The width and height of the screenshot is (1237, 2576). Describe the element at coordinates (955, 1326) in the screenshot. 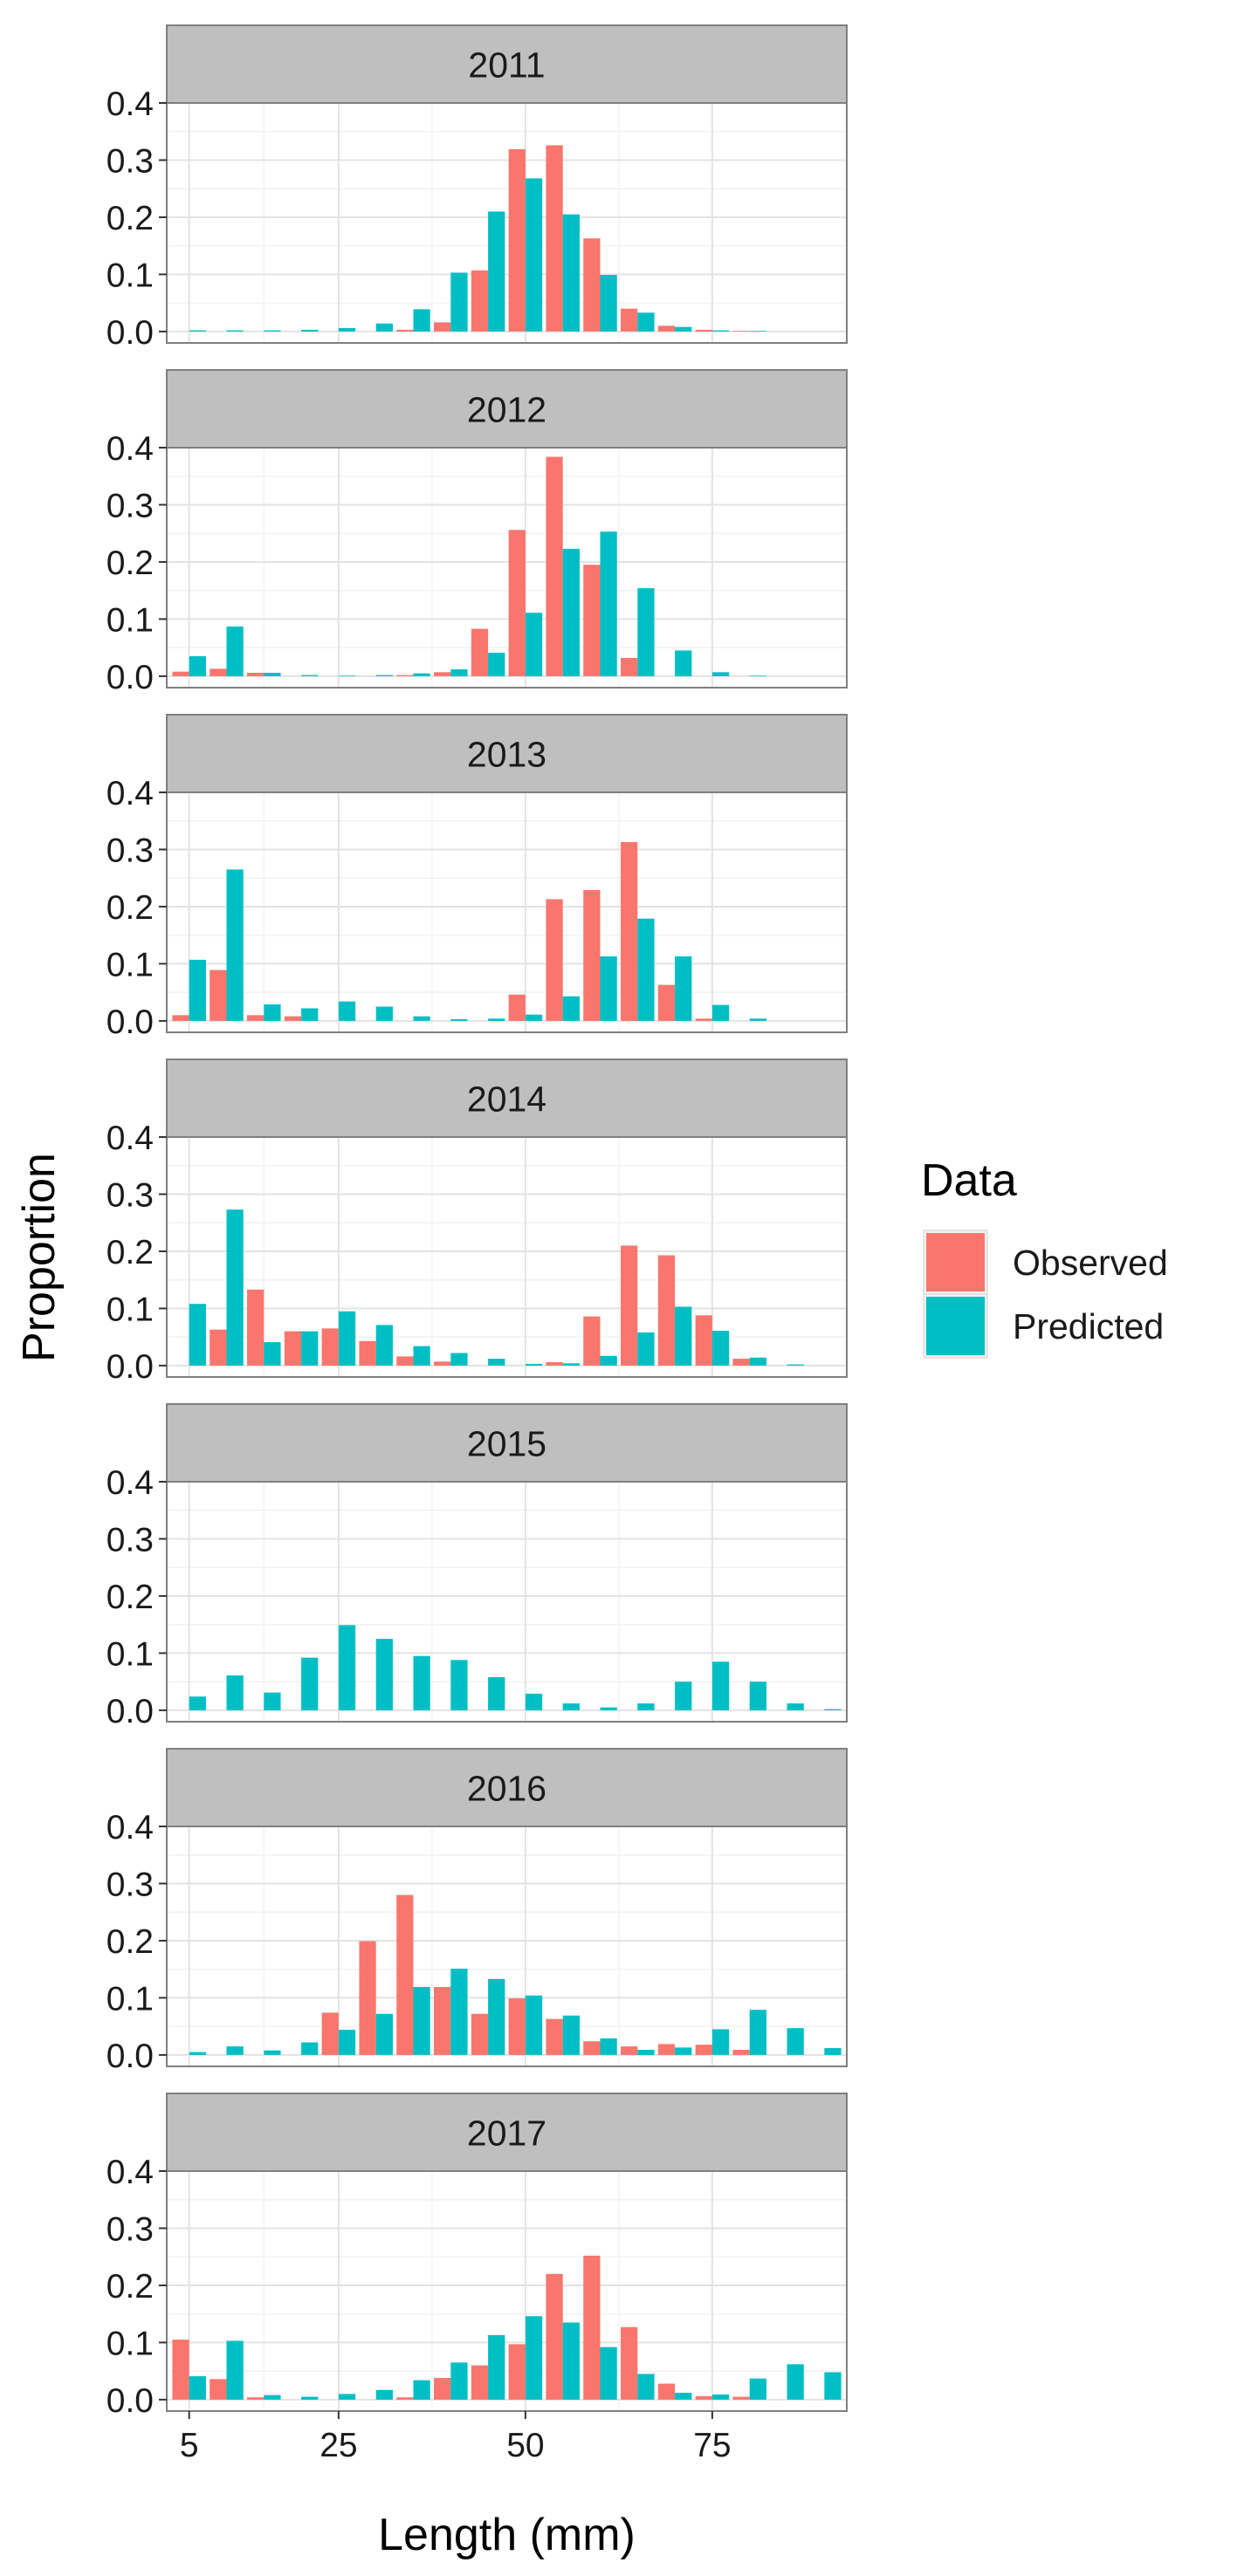

I see `legend-key-predicted` at that location.